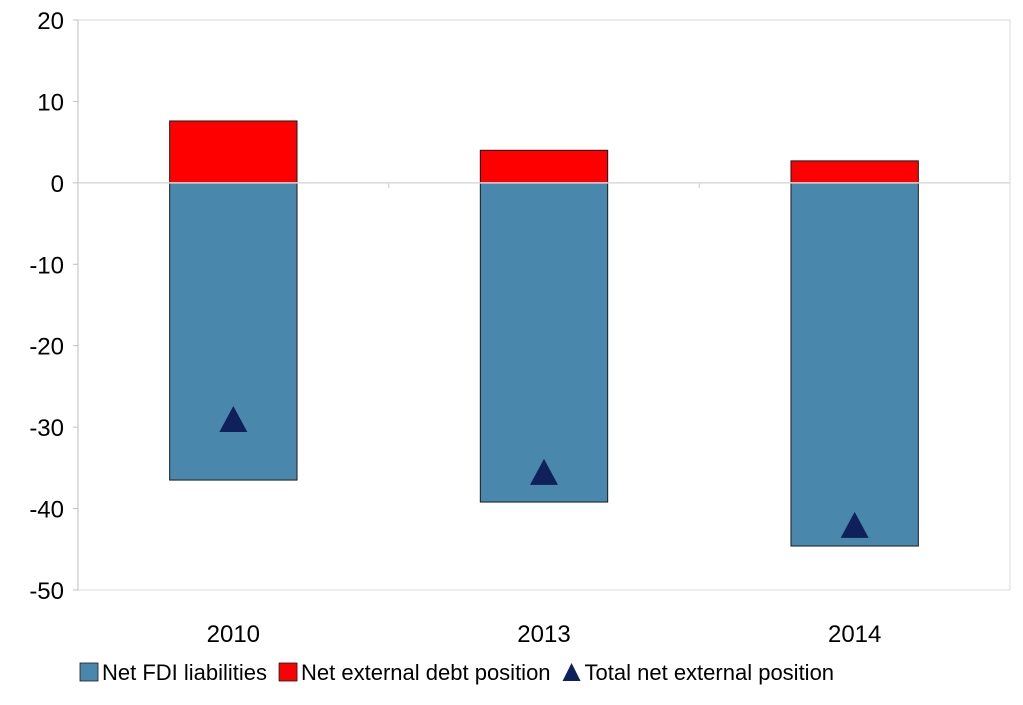 This screenshot has height=705, width=1023. What do you see at coordinates (46, 591) in the screenshot?
I see `y-tick-label: -50` at bounding box center [46, 591].